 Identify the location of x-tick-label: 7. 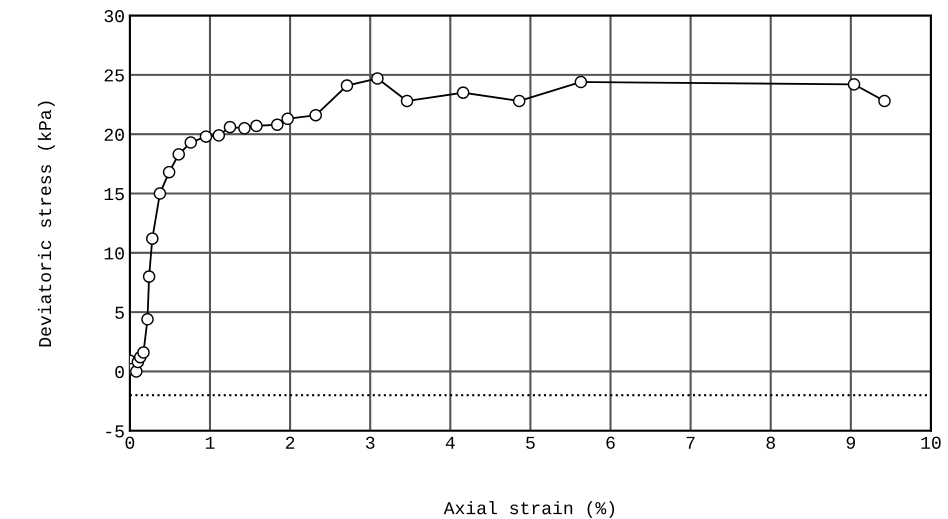
(690, 442).